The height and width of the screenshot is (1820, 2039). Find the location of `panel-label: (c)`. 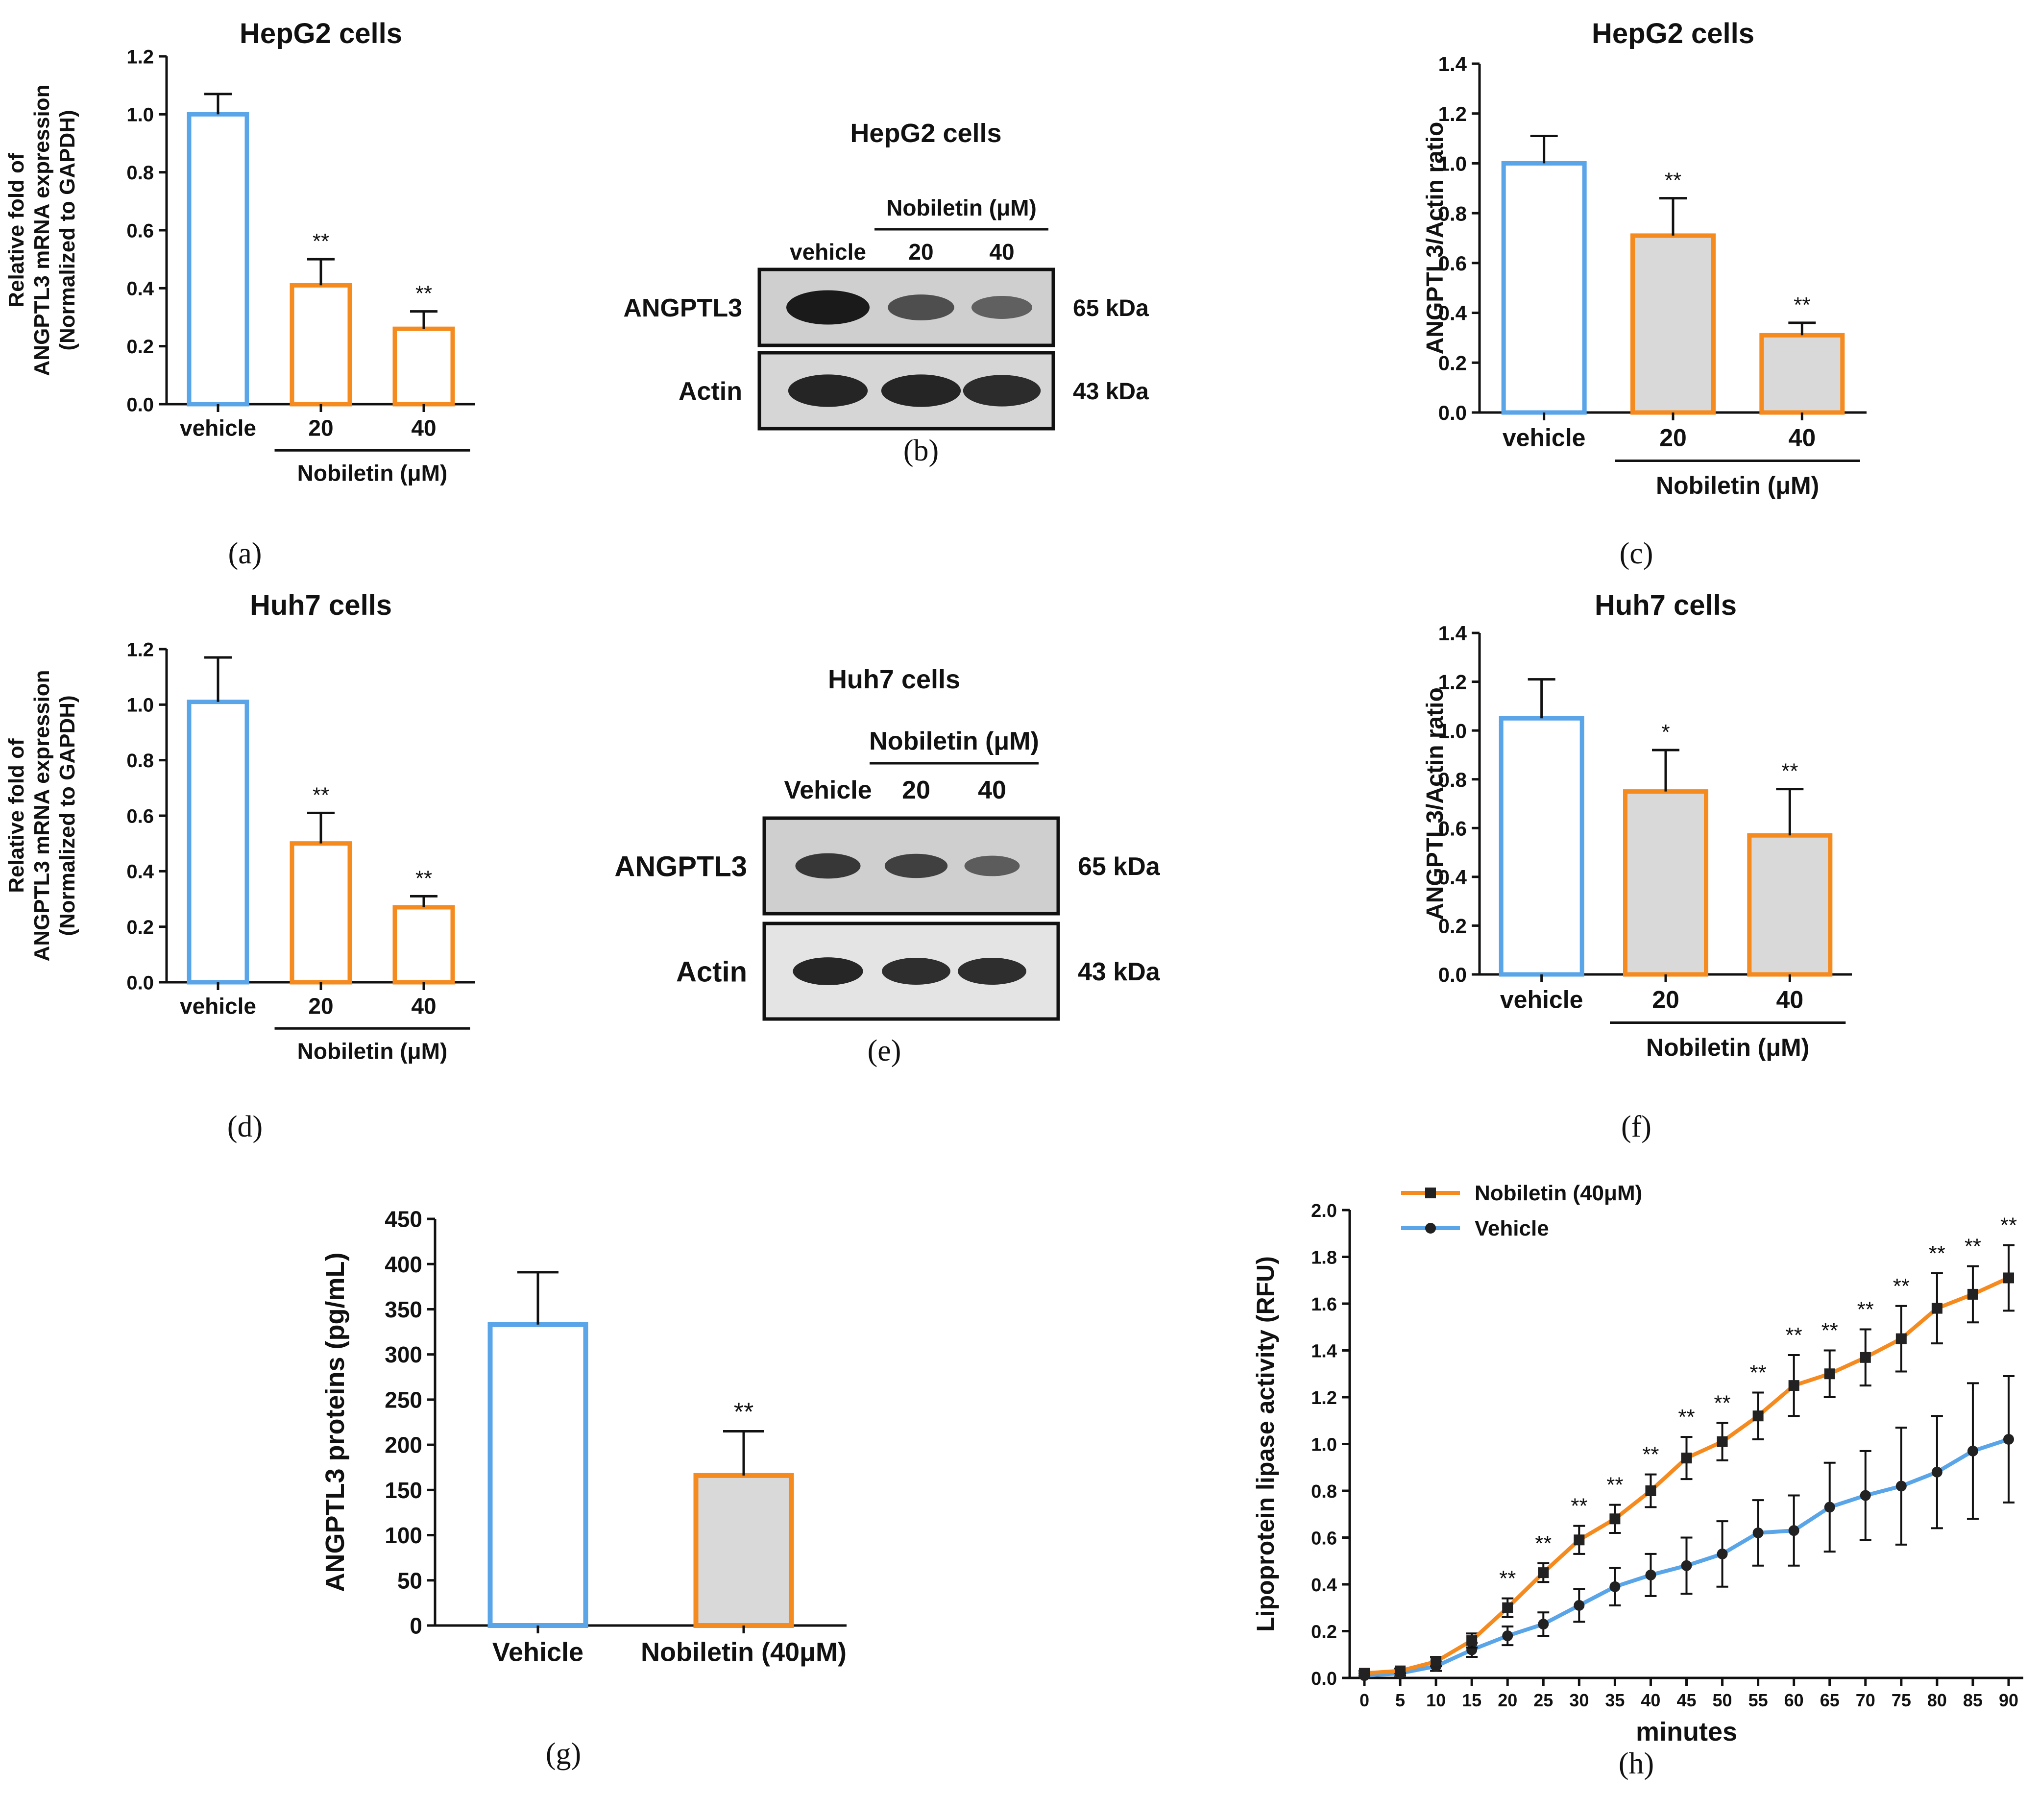

panel-label: (c) is located at coordinates (1636, 553).